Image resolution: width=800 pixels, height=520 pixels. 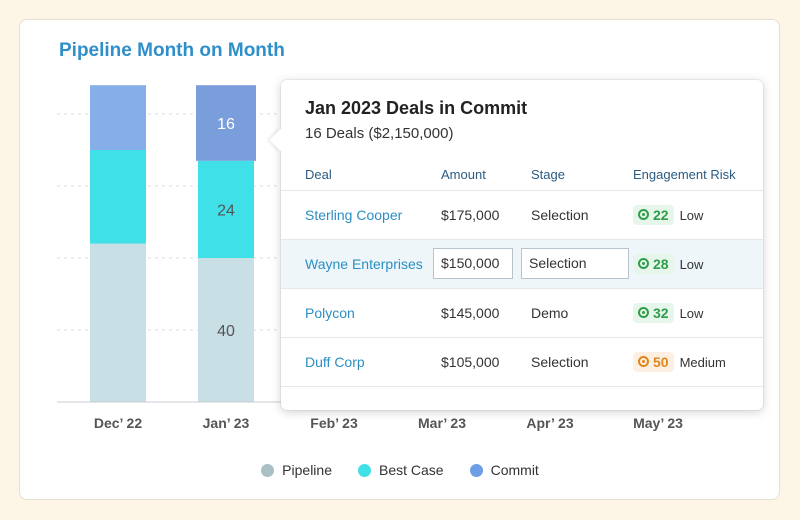 I want to click on risk-score: 32, so click(x=661, y=312).